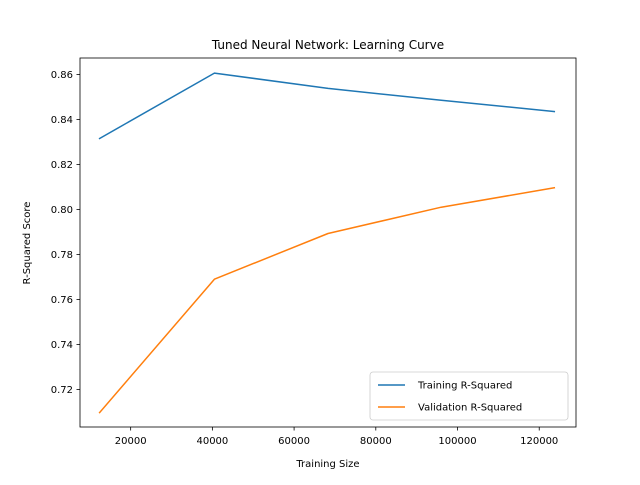 This screenshot has width=640, height=485. Describe the element at coordinates (62, 210) in the screenshot. I see `y-tick-label: 0.80` at that location.